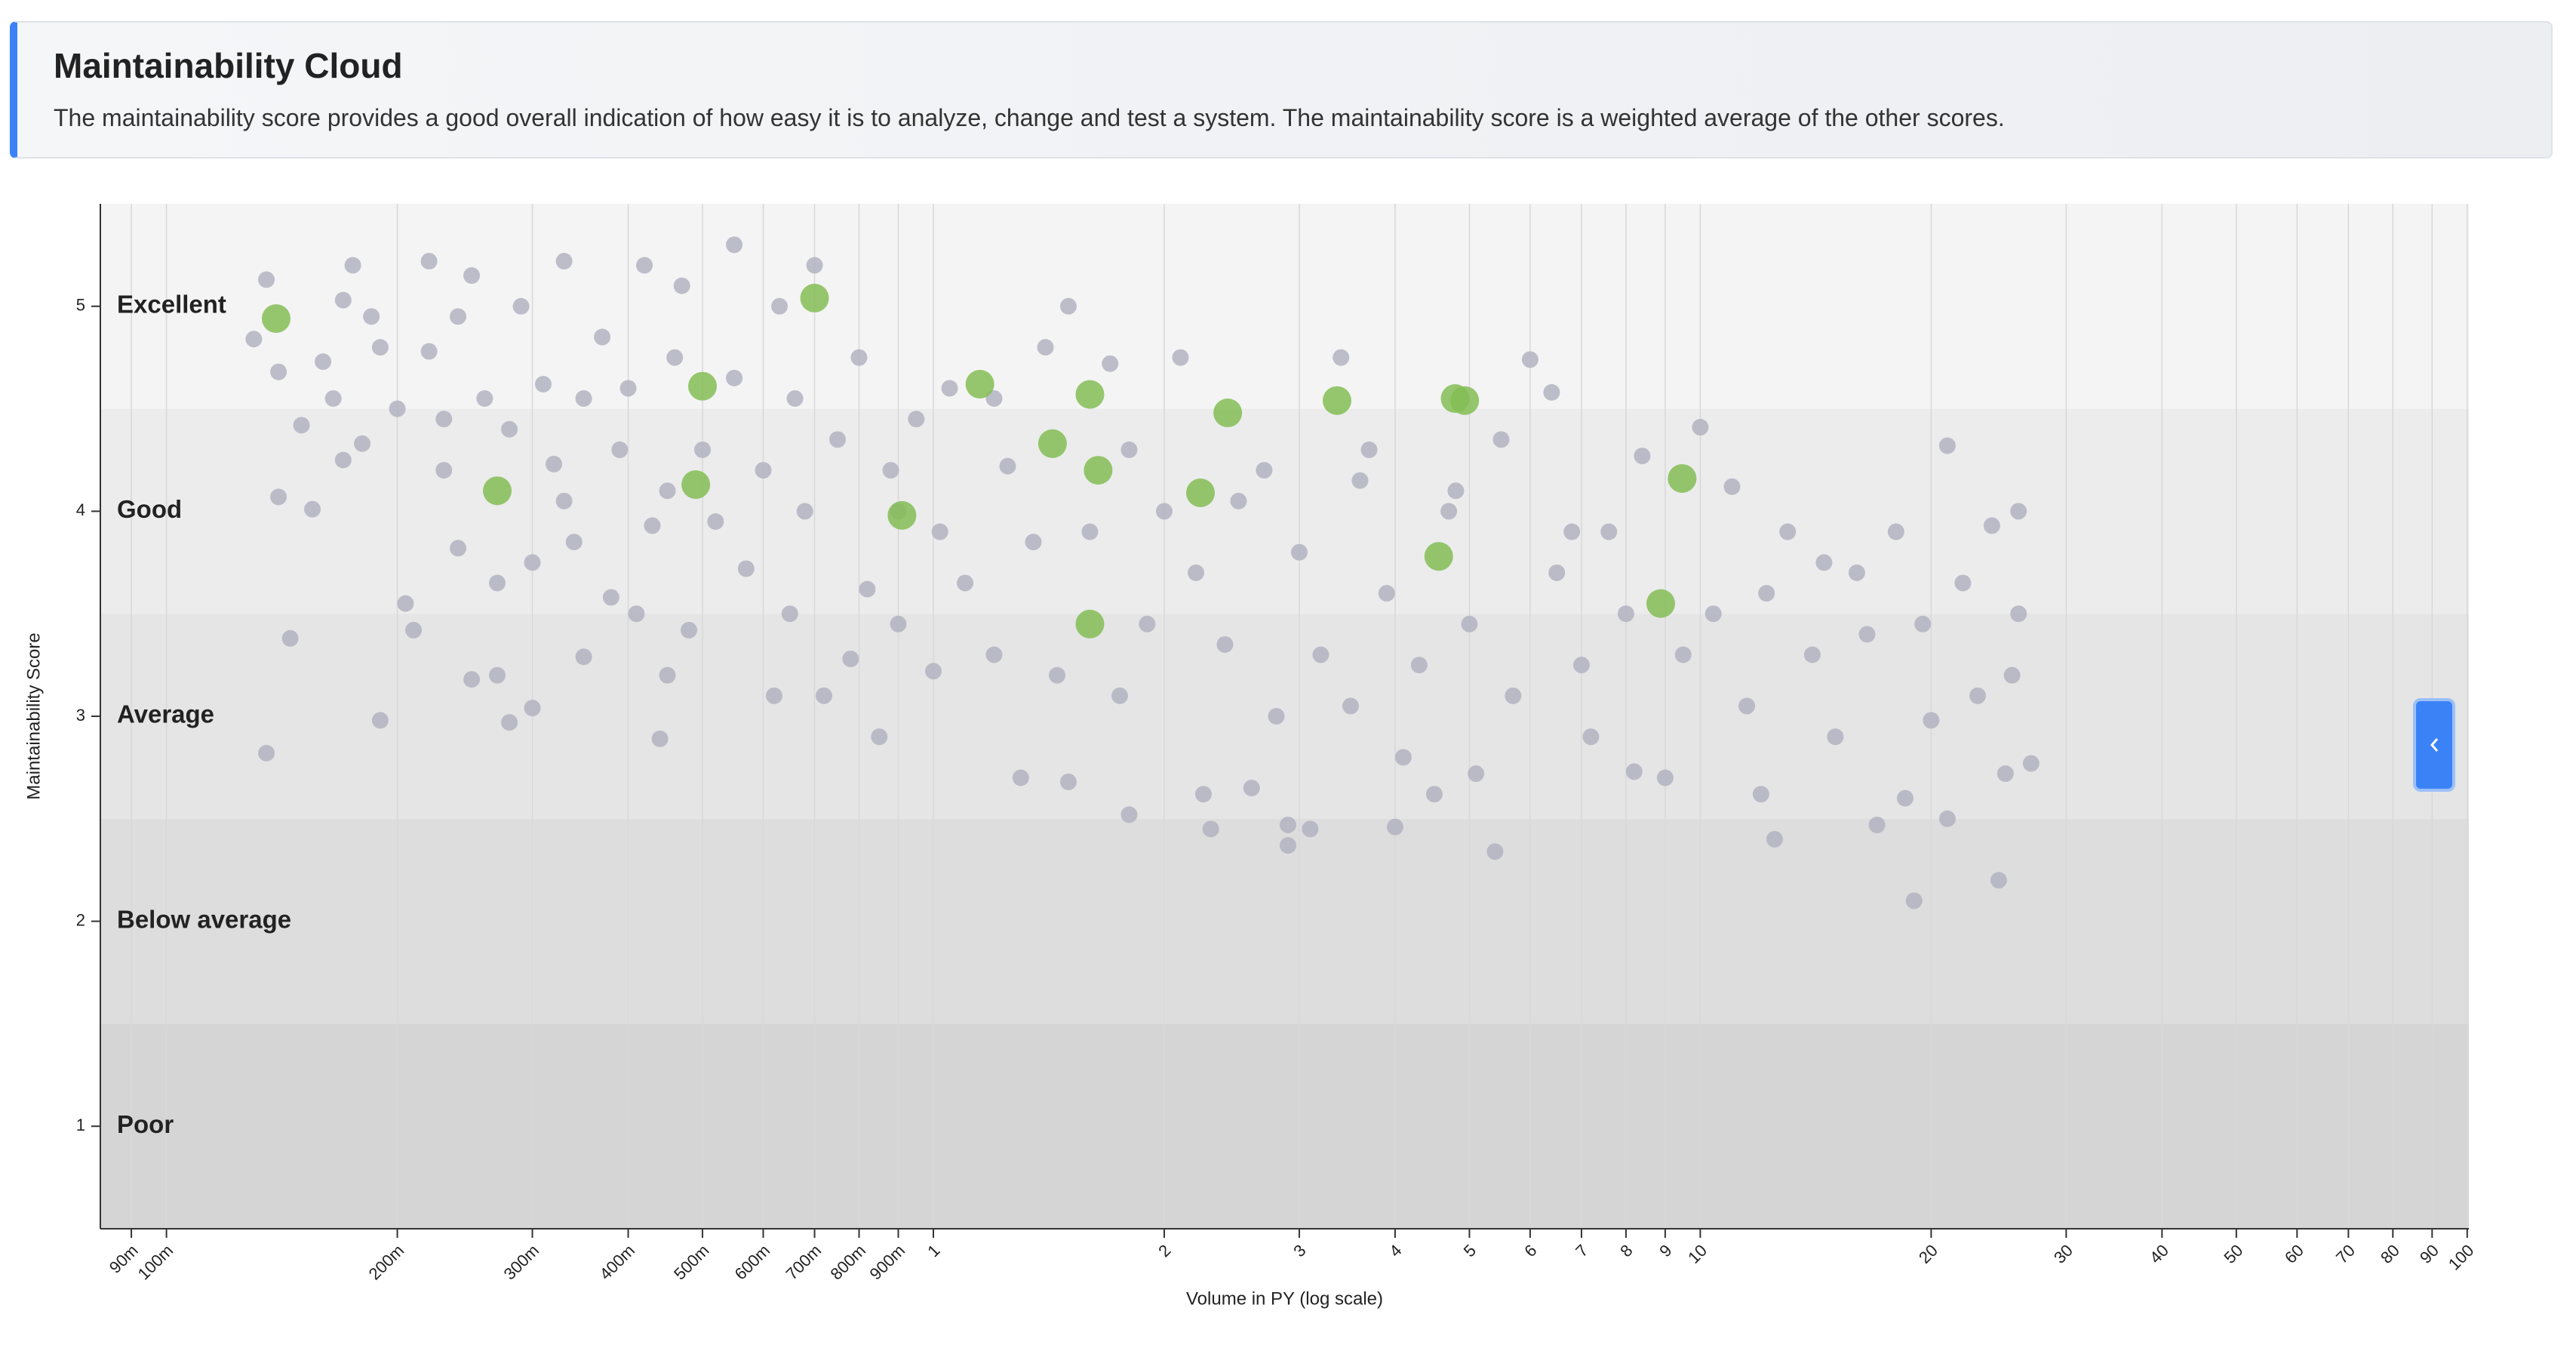  Describe the element at coordinates (33, 715) in the screenshot. I see `y-axis-title: Maintainability Score` at that location.